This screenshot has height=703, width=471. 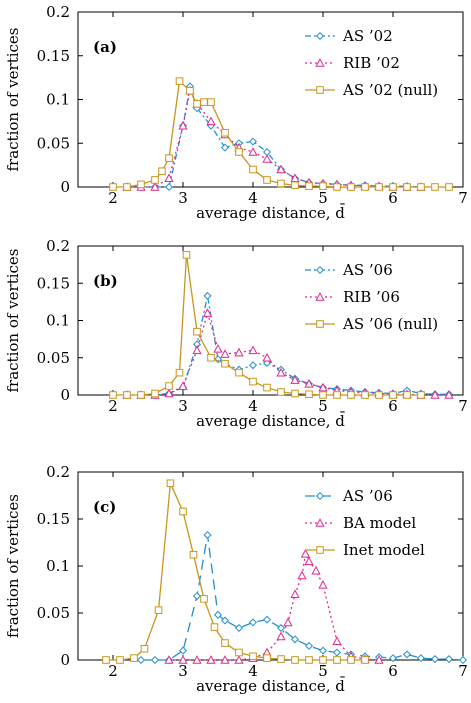 What do you see at coordinates (105, 47) in the screenshot?
I see `panel-label: (a)` at bounding box center [105, 47].